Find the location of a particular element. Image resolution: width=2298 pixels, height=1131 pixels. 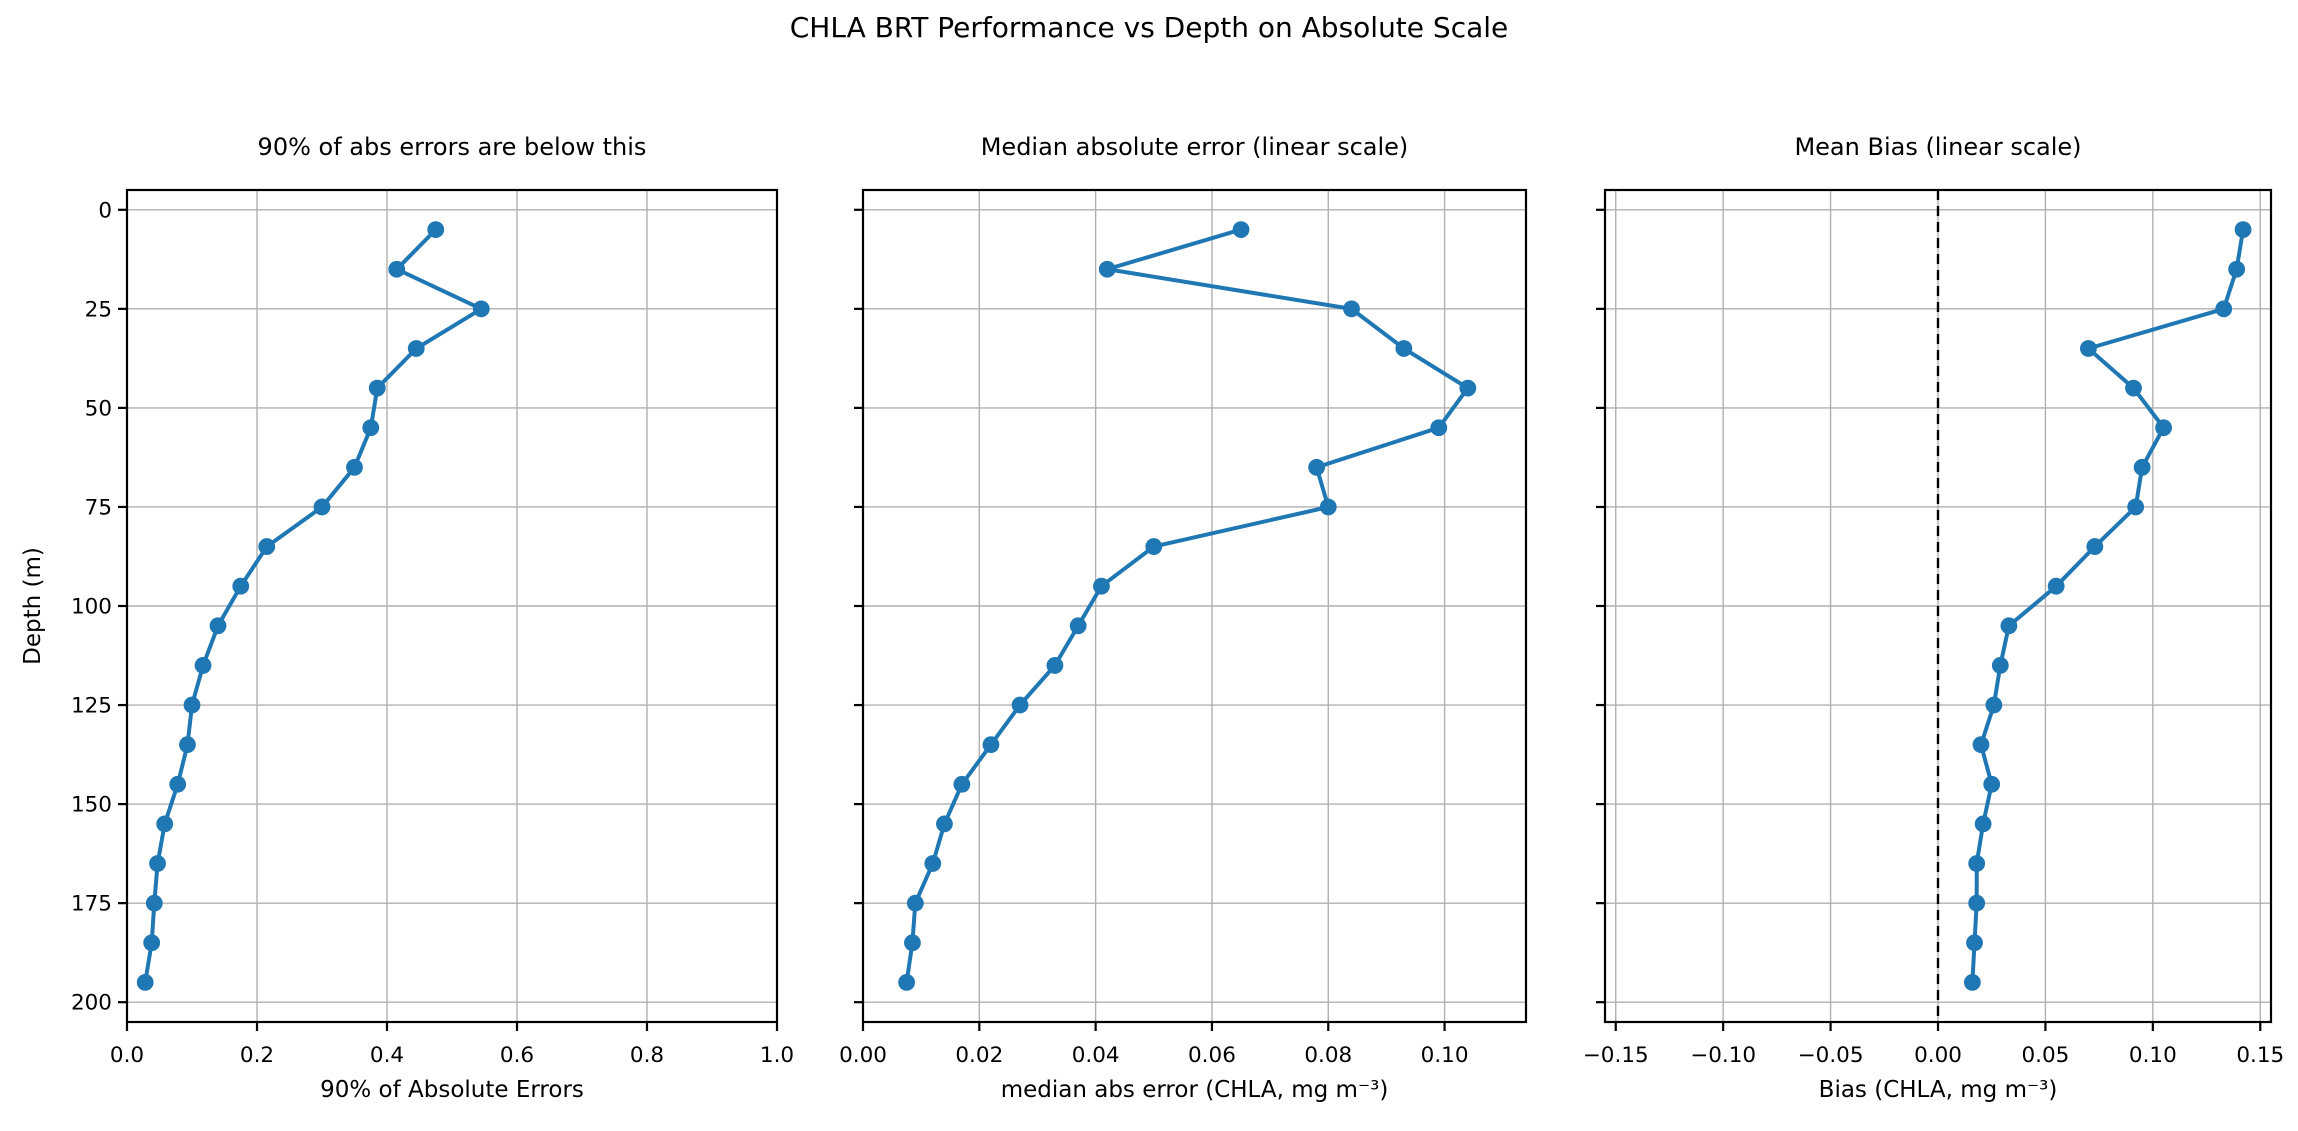

panel-median-title: Median absolute error (linear scale) is located at coordinates (1194, 147).